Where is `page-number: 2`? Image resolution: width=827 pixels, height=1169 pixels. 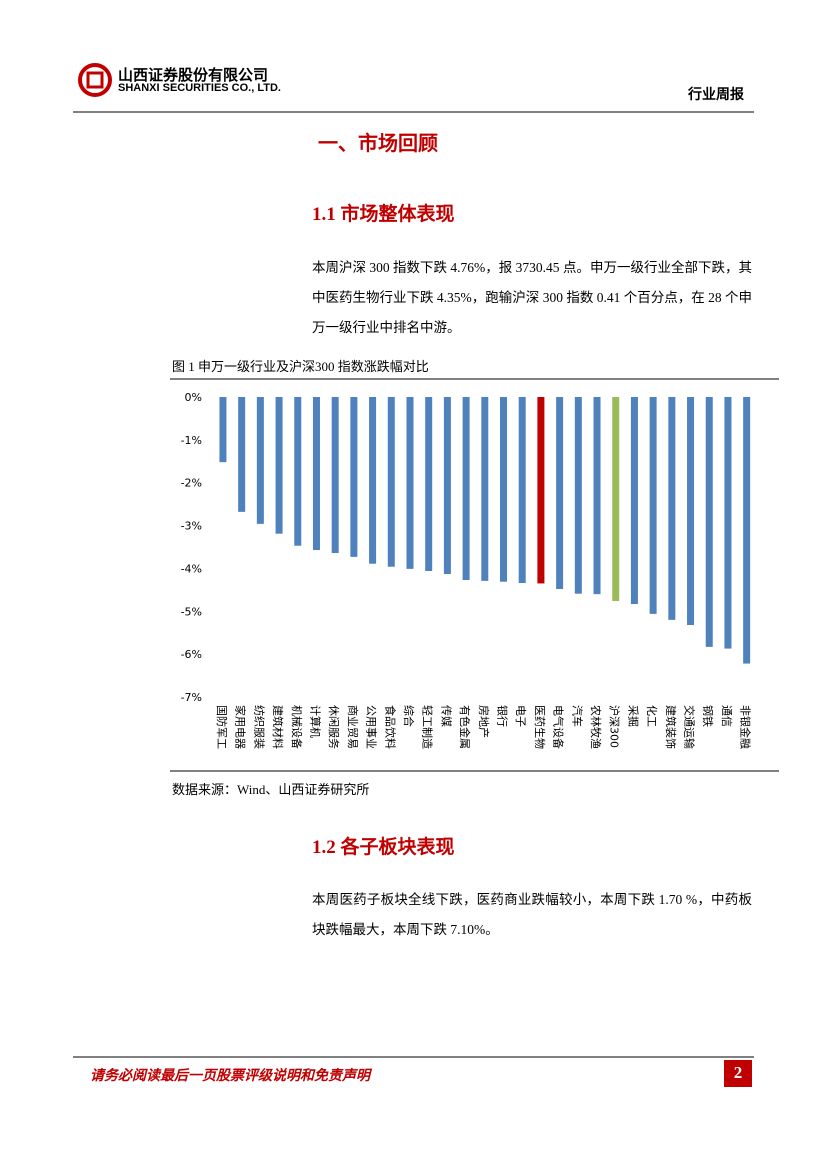
page-number: 2 is located at coordinates (738, 1072).